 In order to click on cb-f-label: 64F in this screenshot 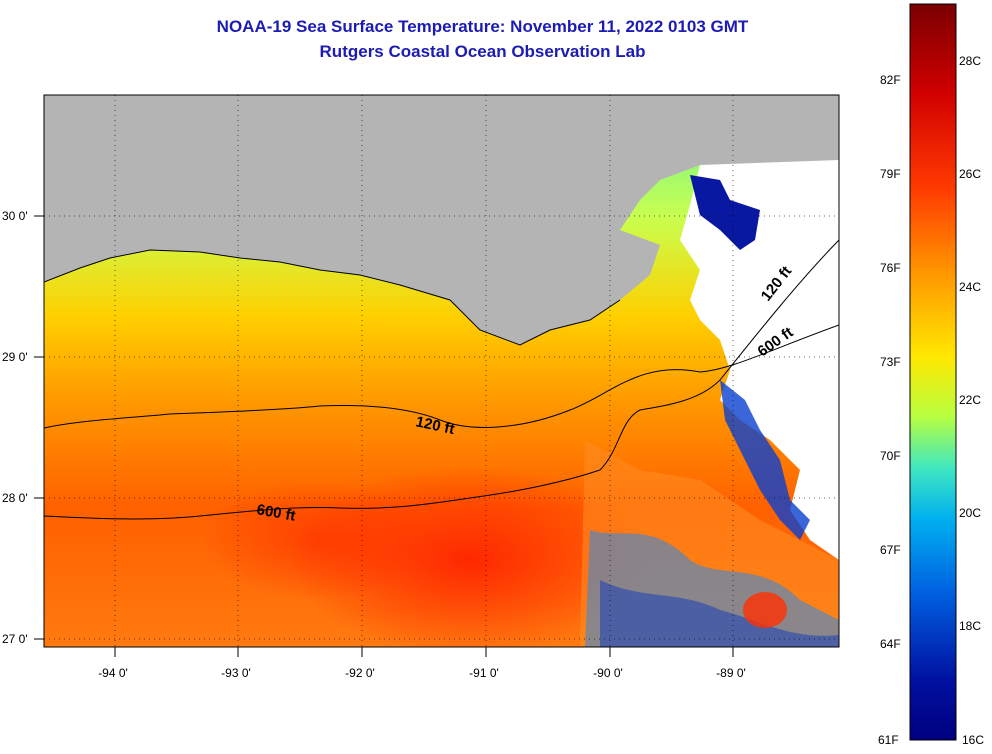, I will do `click(890, 644)`.